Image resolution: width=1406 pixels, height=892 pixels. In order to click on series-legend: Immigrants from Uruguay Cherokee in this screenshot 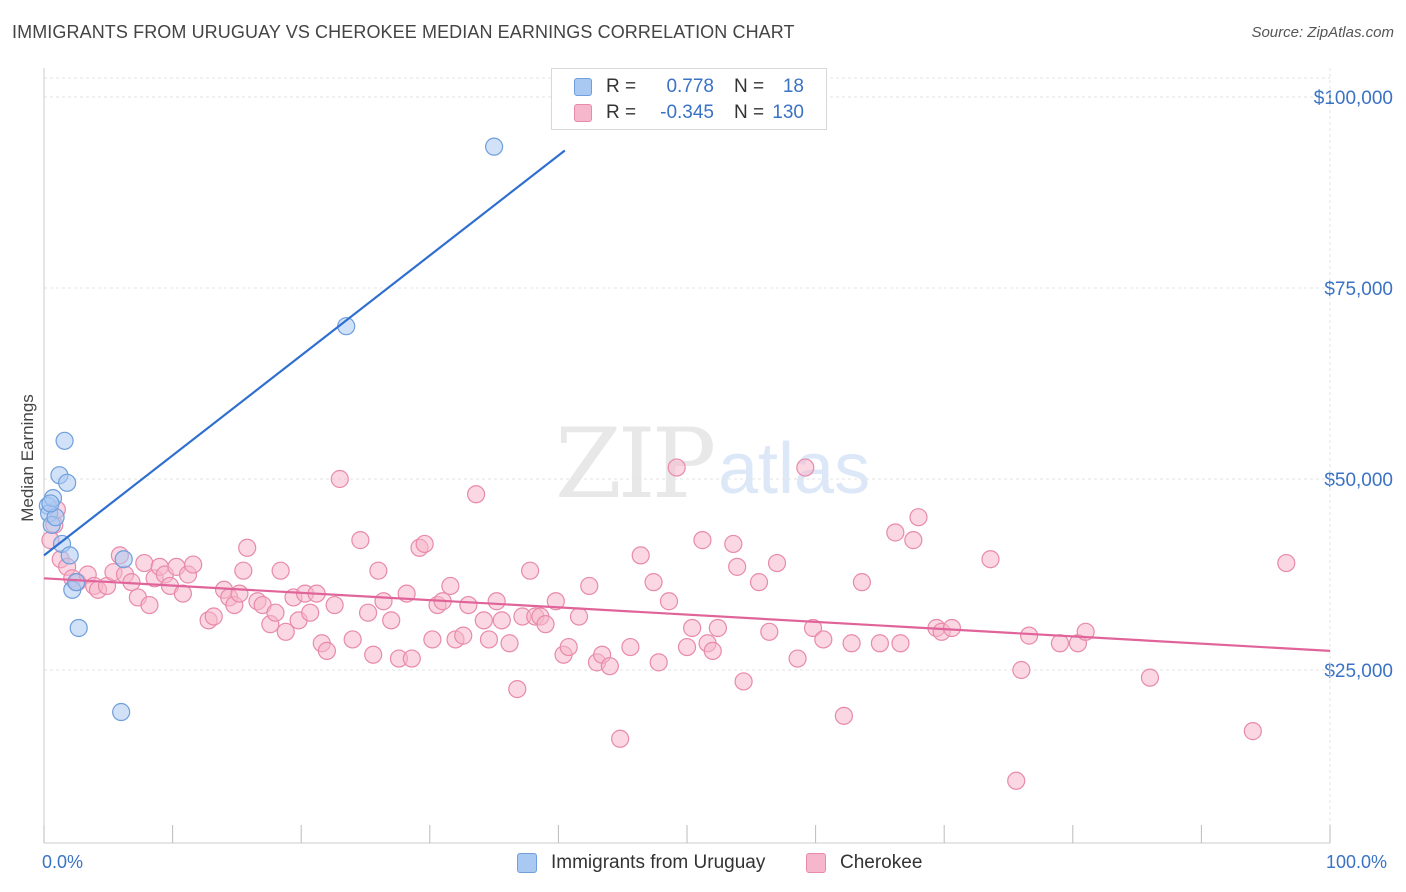, I will do `click(703, 864)`.